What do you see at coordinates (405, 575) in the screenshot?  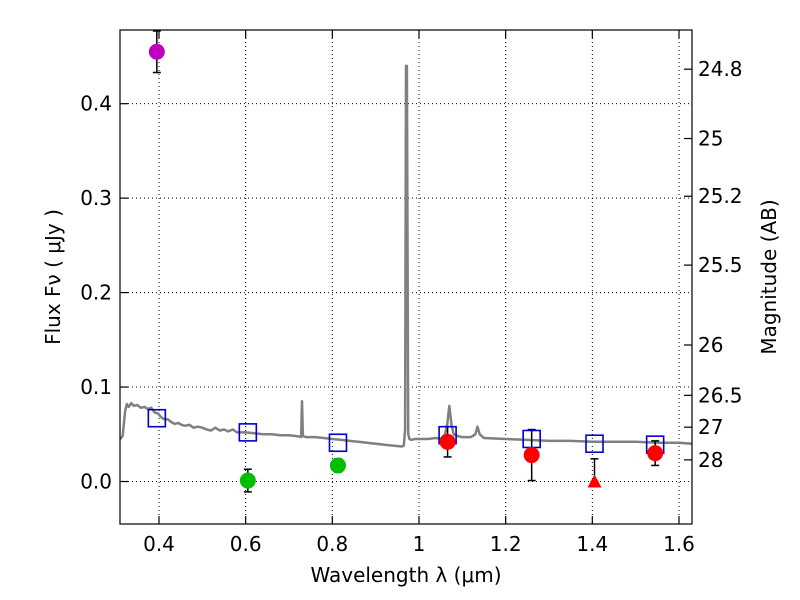 I see `x-axis-label: Wavelength λ (μm)` at bounding box center [405, 575].